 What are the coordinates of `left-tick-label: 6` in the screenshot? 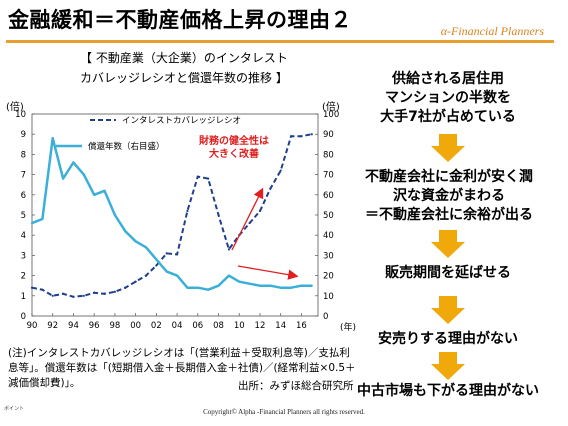 It's located at (23, 196).